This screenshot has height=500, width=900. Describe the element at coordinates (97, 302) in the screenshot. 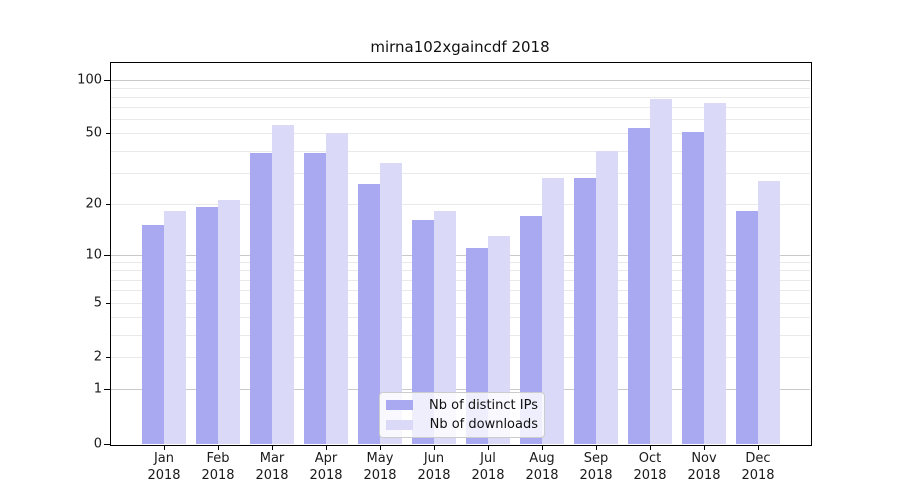

I see `y-axis-tick-label: 5` at that location.